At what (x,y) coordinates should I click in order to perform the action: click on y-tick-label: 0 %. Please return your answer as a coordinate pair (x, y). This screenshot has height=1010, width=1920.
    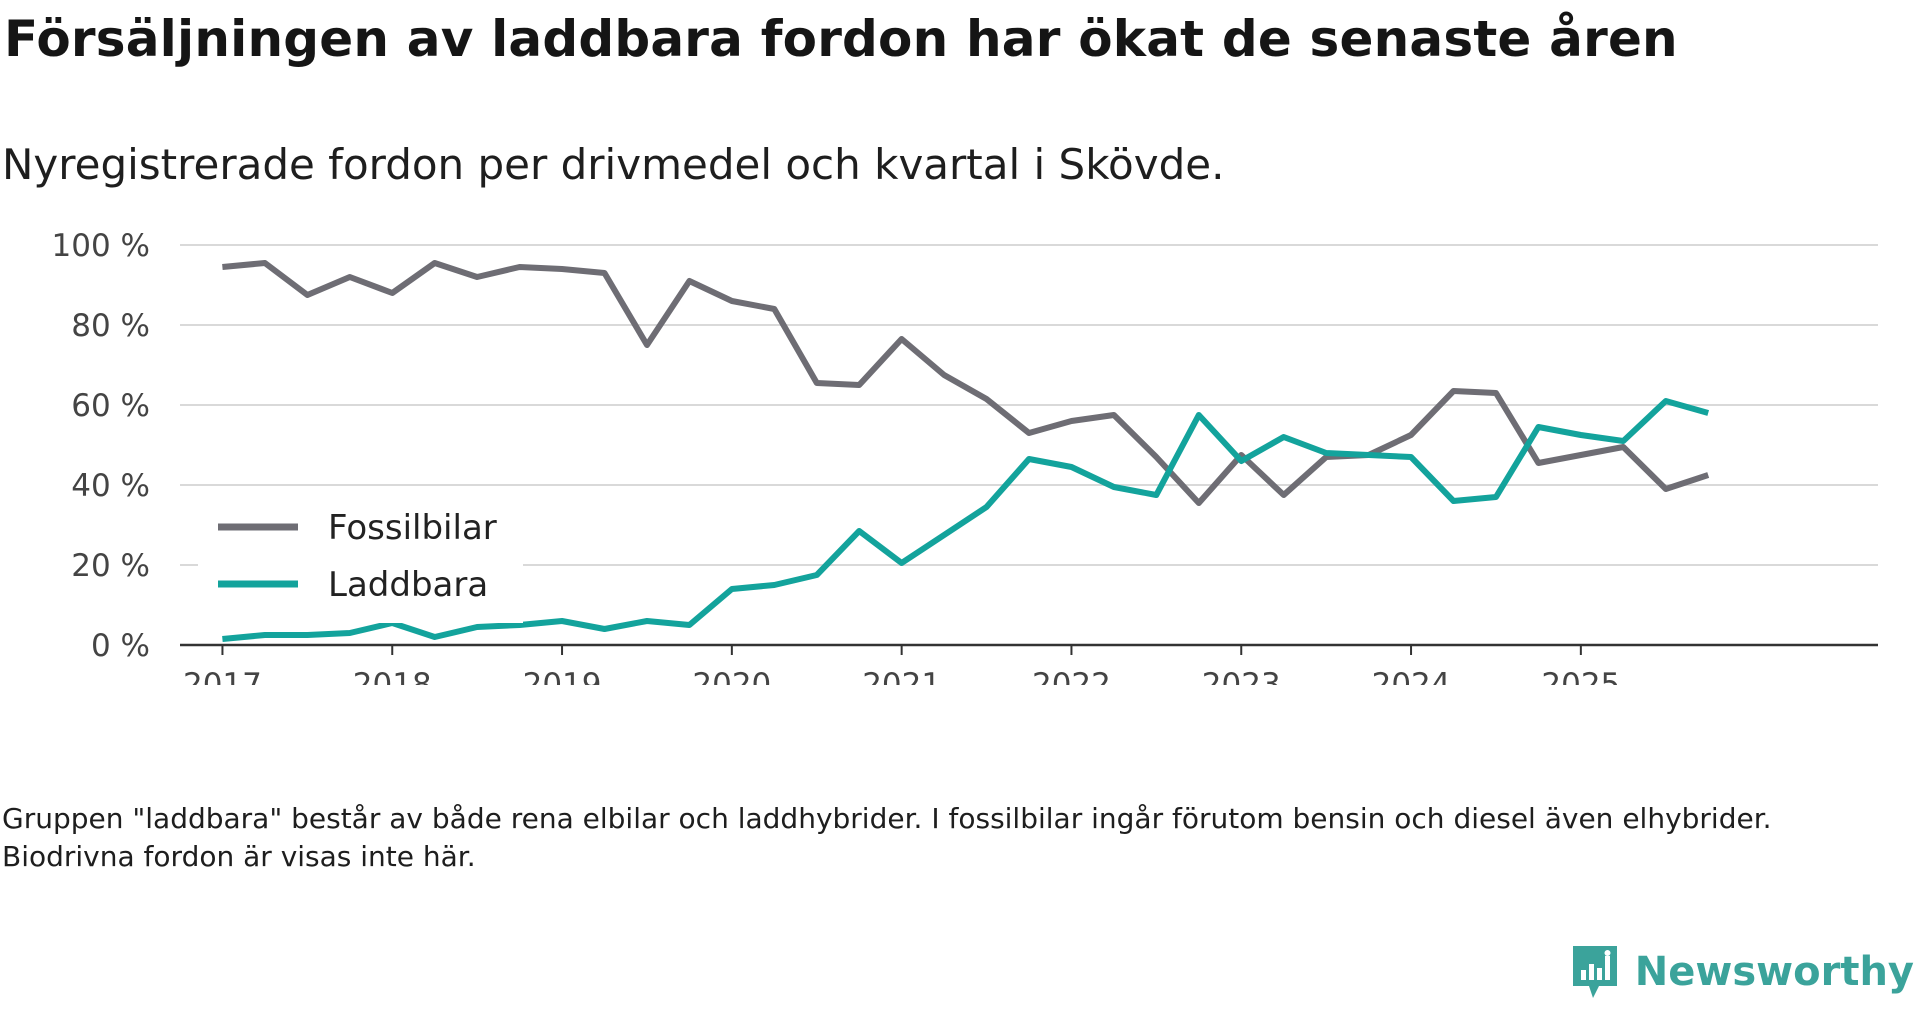
    Looking at the image, I should click on (120, 646).